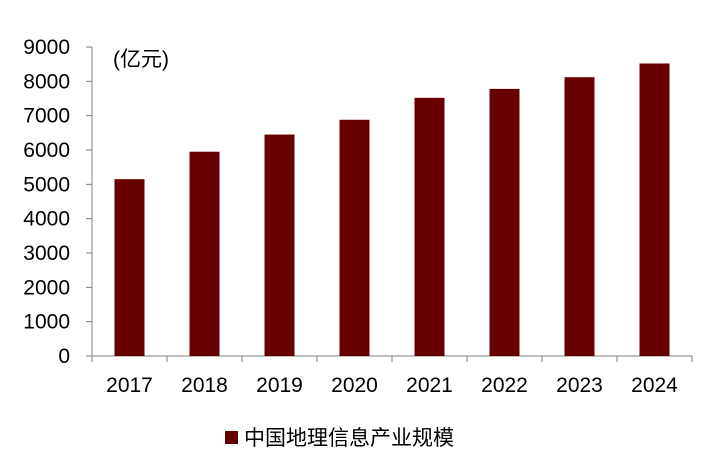 This screenshot has height=454, width=723. Describe the element at coordinates (579, 385) in the screenshot. I see `x-tick-label: 2023` at that location.